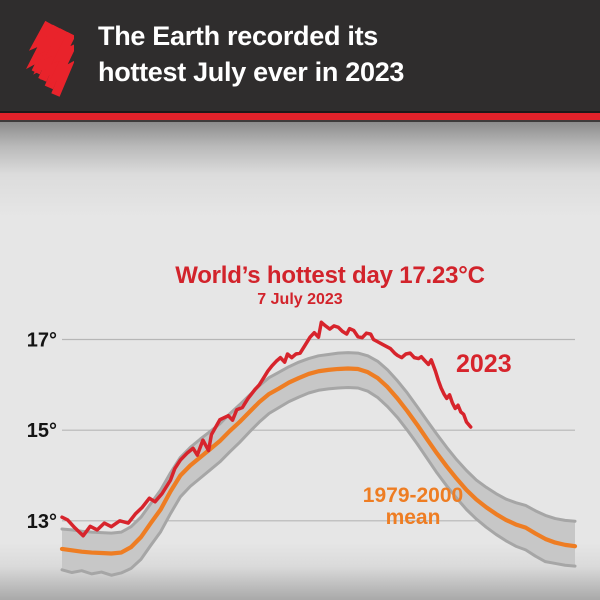 The height and width of the screenshot is (600, 600). Describe the element at coordinates (300, 116) in the screenshot. I see `header-accent-bar` at that location.